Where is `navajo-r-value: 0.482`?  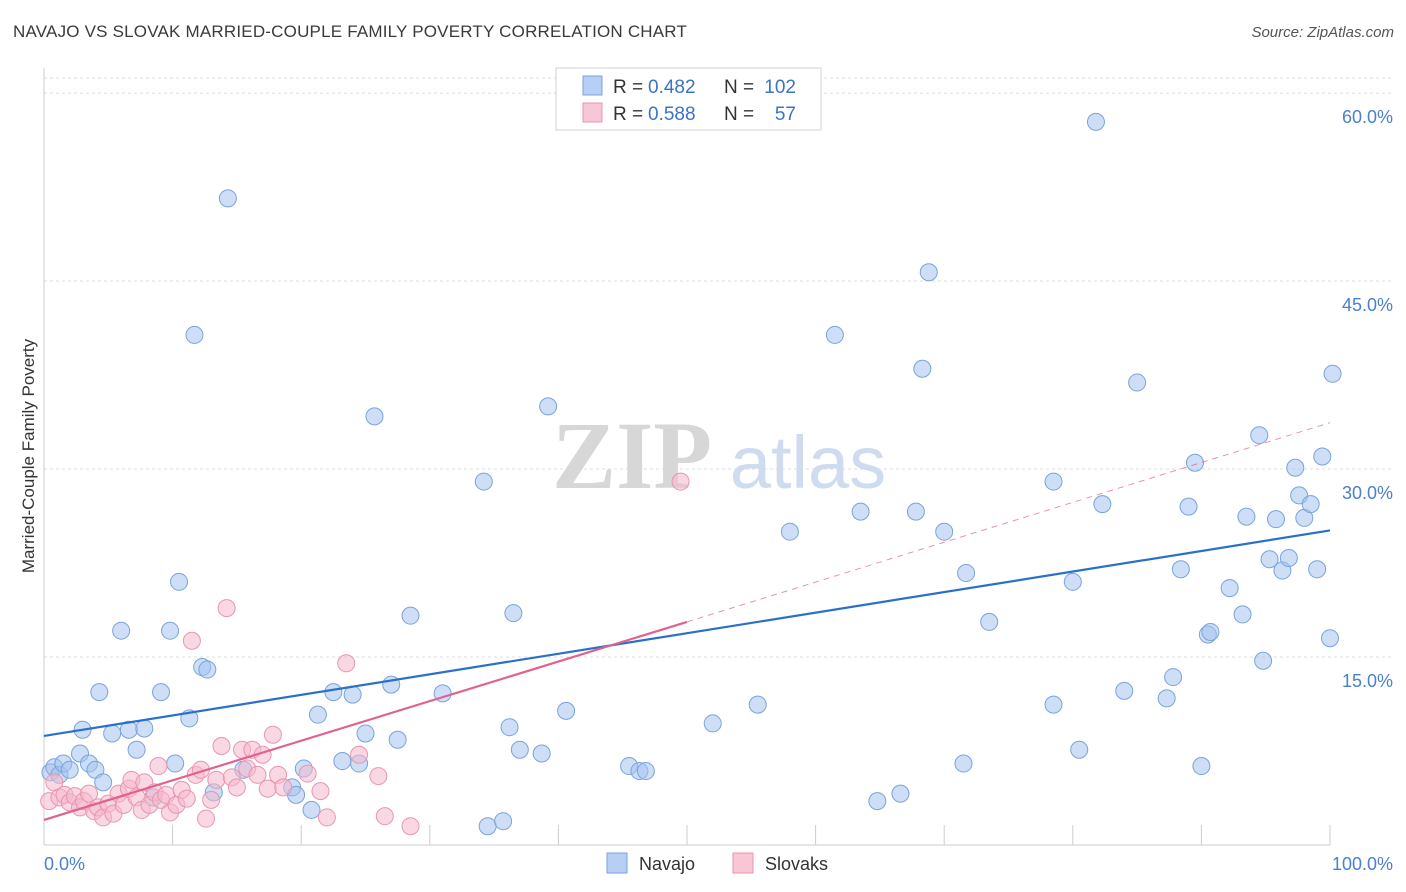
navajo-r-value: 0.482 is located at coordinates (672, 87).